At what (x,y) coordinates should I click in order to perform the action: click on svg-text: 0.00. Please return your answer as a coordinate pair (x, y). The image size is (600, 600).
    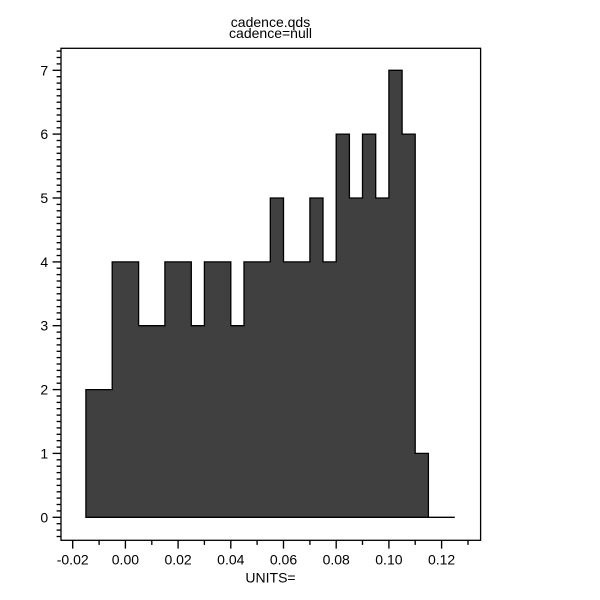
    Looking at the image, I should click on (125, 559).